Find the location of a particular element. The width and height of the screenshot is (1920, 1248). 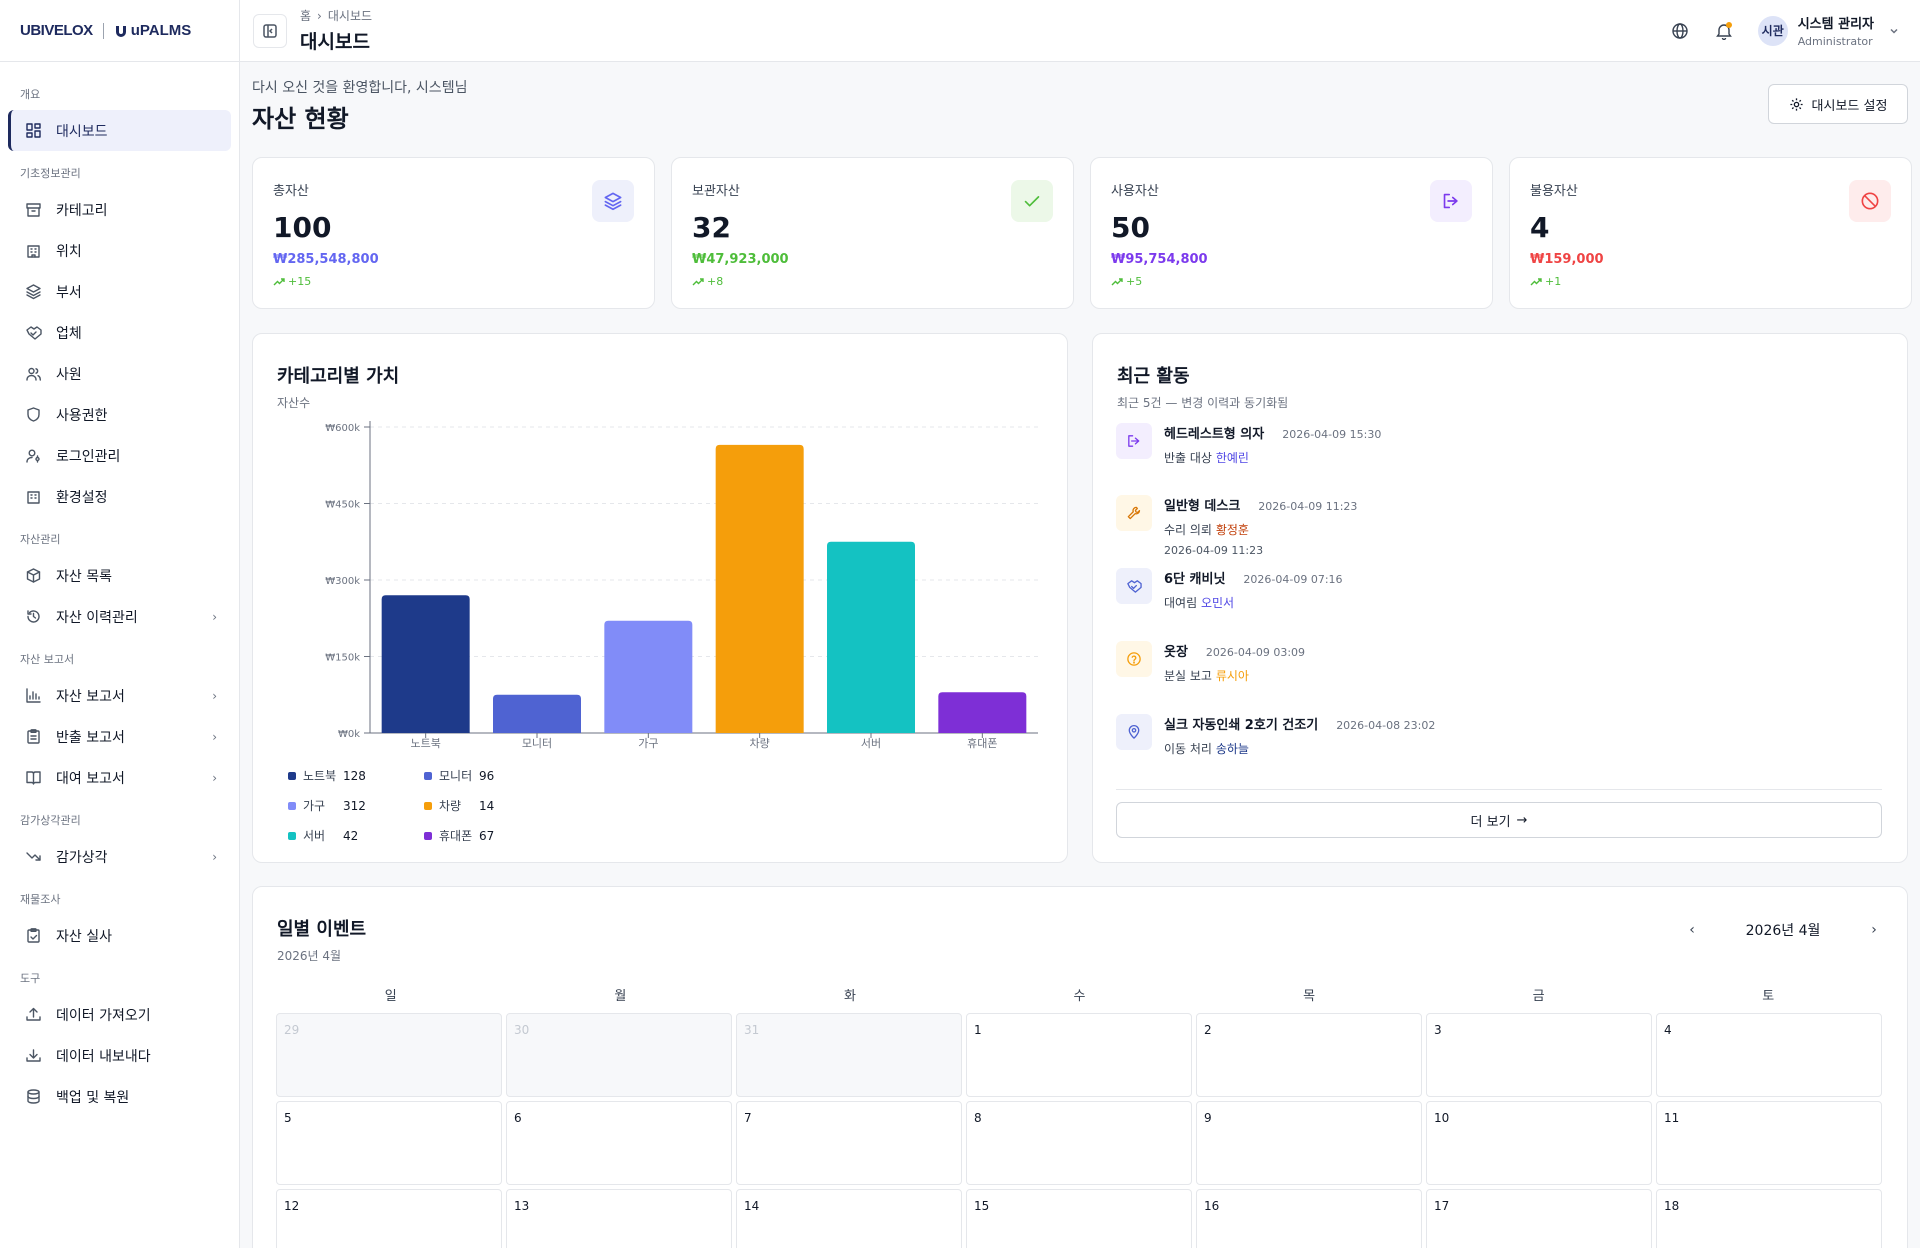

section-title: 자산 현황 is located at coordinates (300, 119).